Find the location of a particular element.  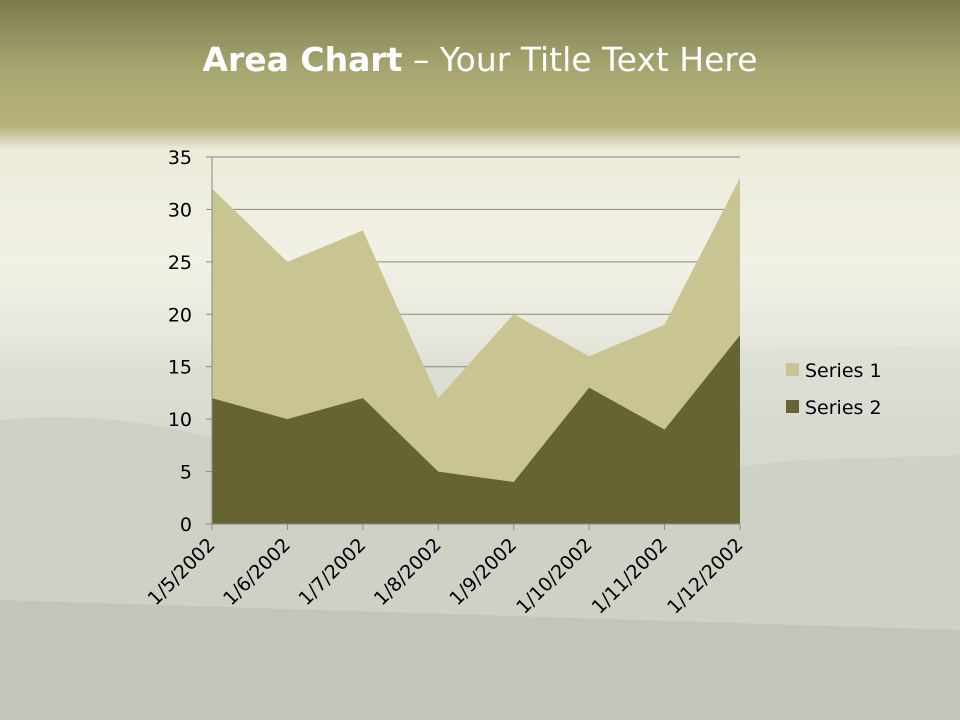

legend-label: Series 1 is located at coordinates (843, 371).